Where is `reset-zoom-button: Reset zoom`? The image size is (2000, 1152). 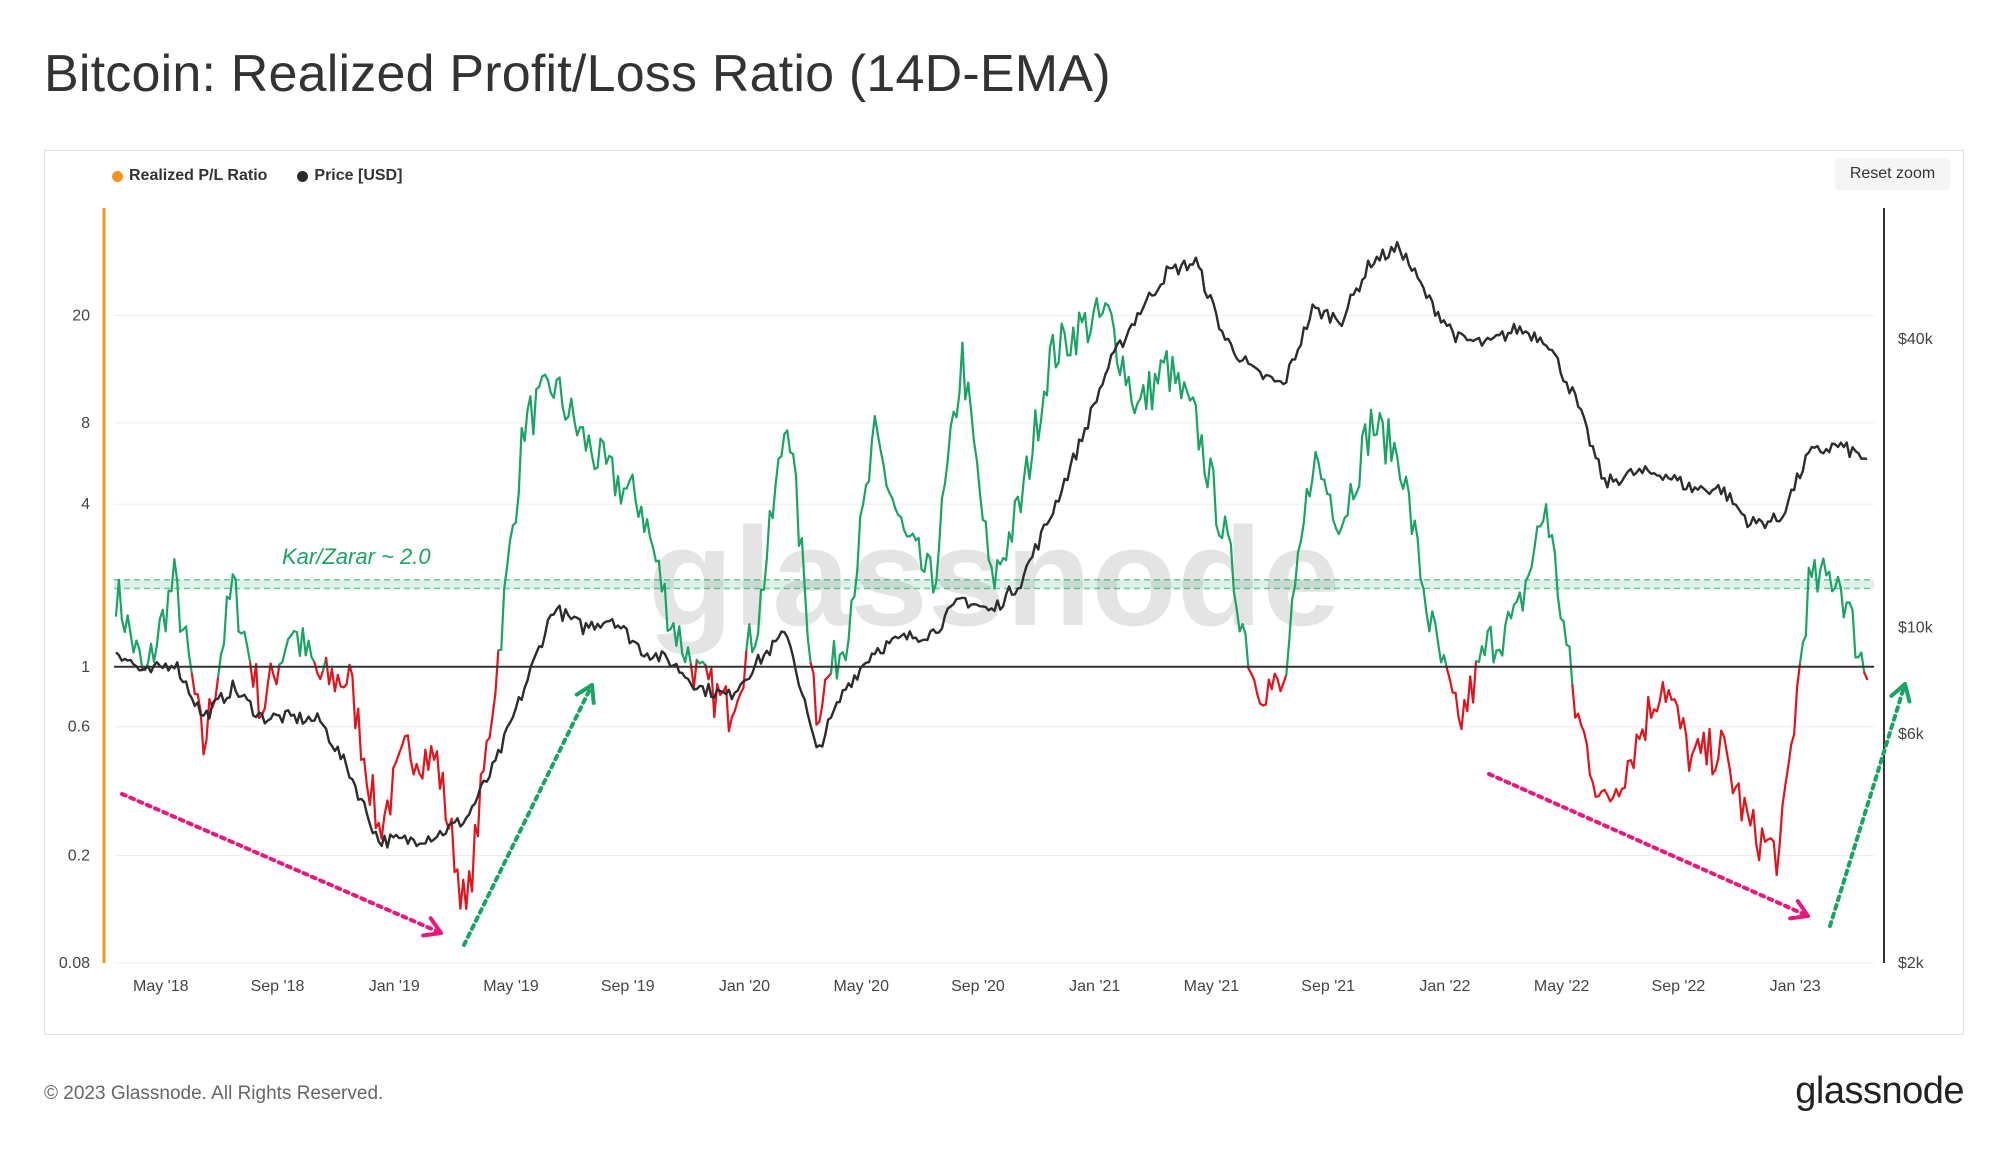 reset-zoom-button: Reset zoom is located at coordinates (1892, 174).